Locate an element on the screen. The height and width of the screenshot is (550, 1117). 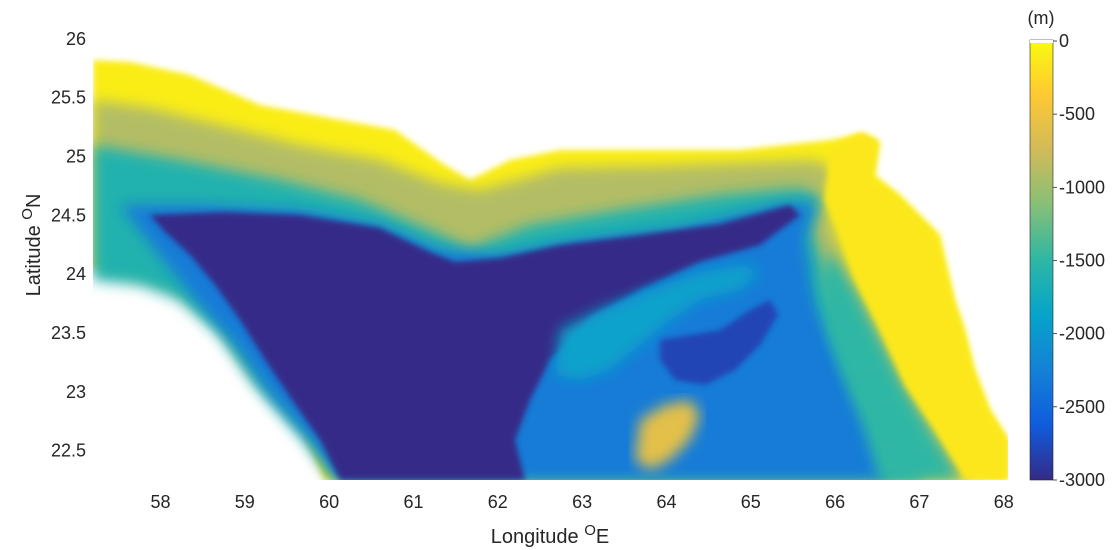
x-tick-label: 58 is located at coordinates (160, 502).